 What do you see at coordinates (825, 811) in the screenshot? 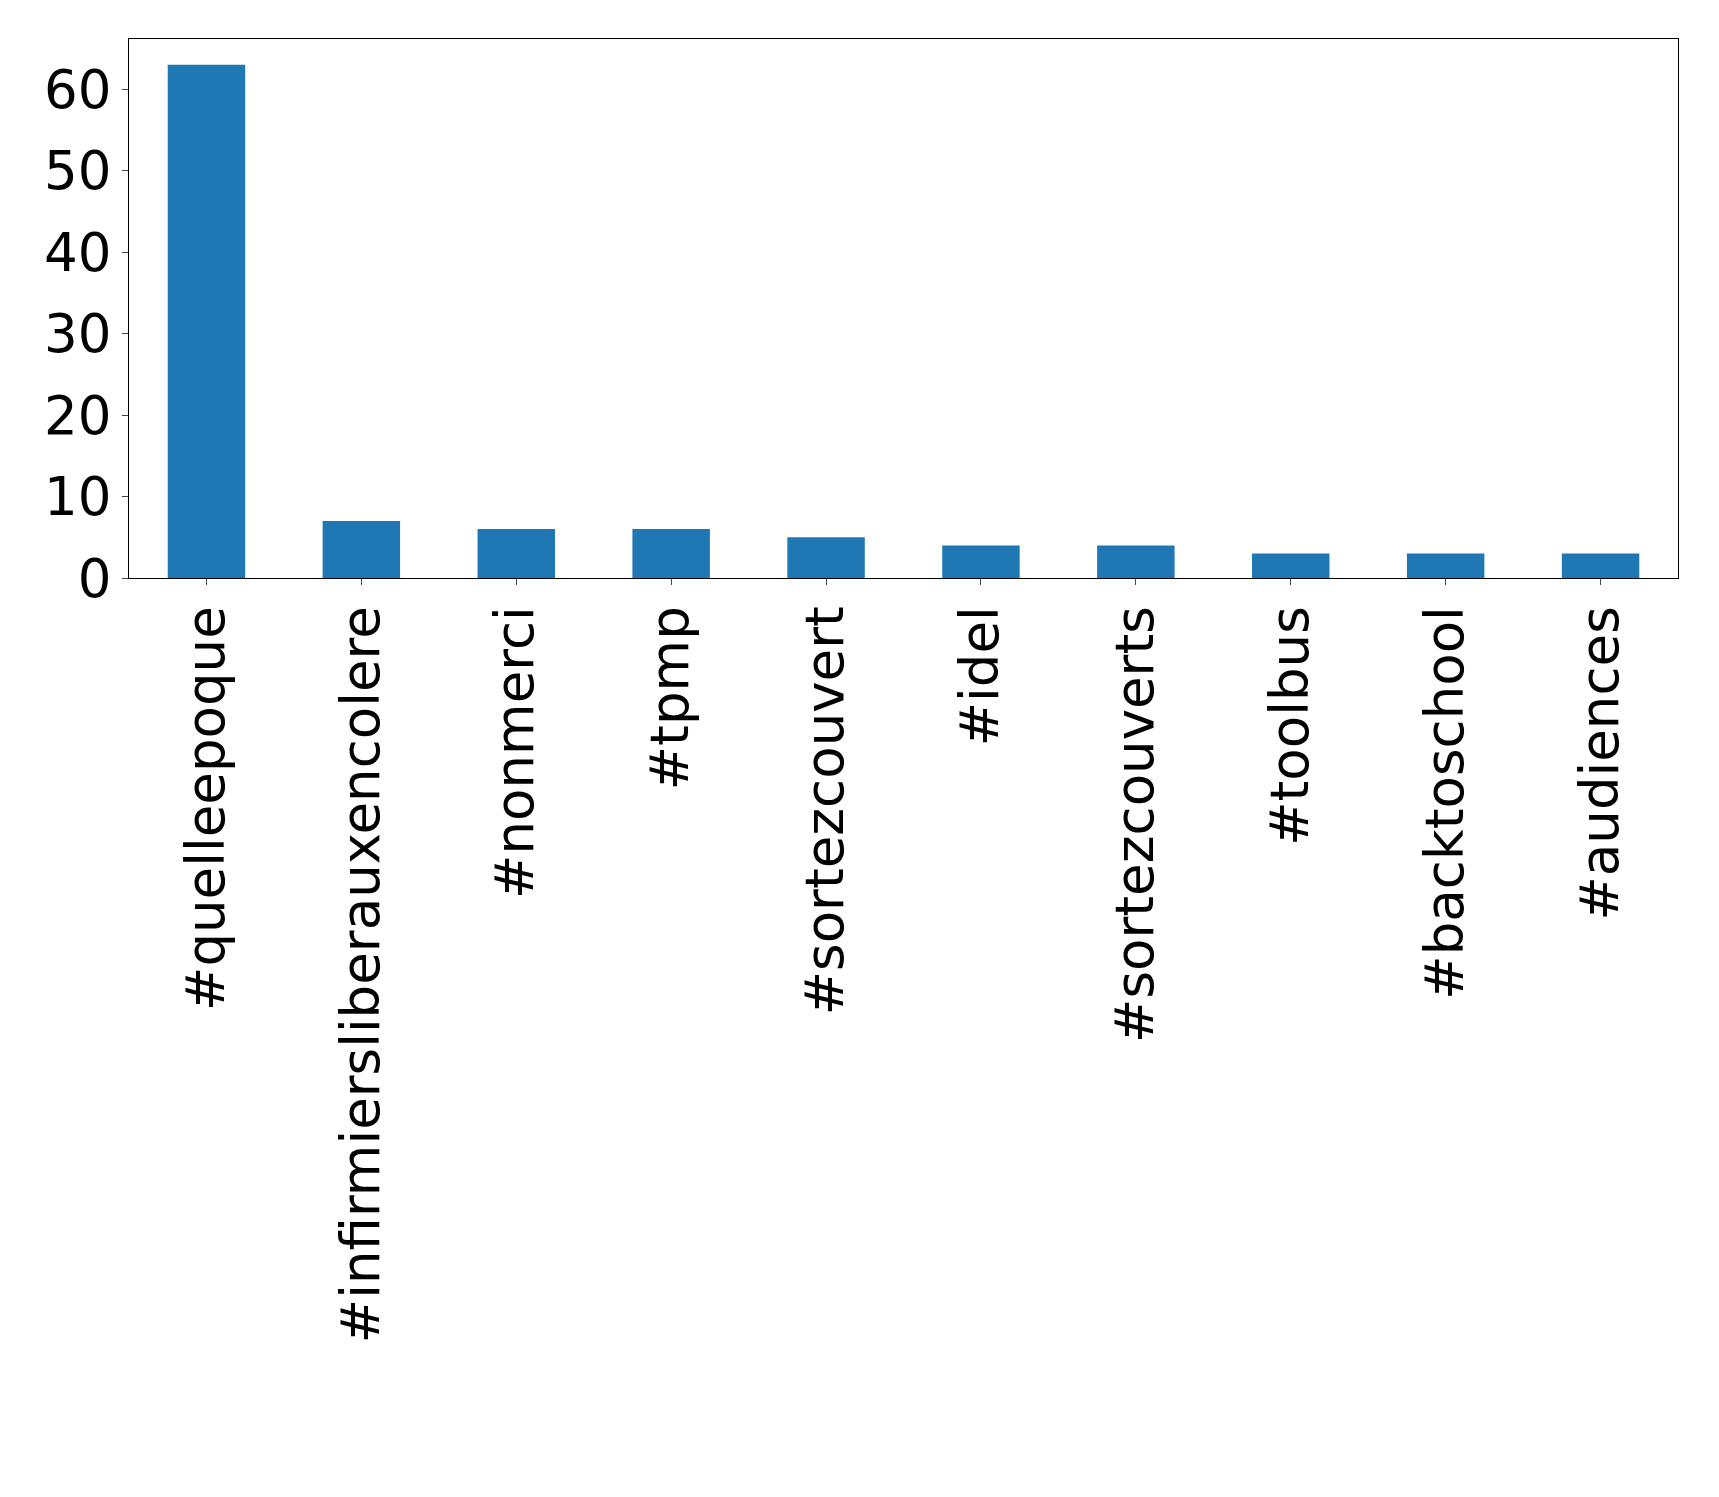
I see `x-tick-label: #sortezcouvert` at bounding box center [825, 811].